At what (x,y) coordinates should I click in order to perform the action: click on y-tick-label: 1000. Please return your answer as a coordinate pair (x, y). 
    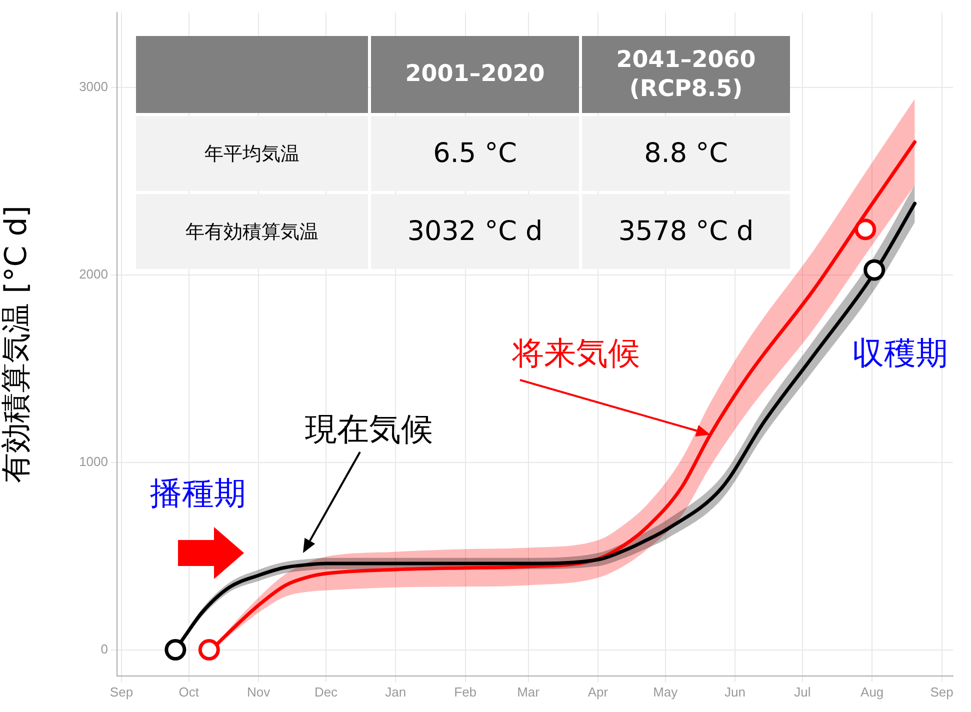
    Looking at the image, I should click on (93, 461).